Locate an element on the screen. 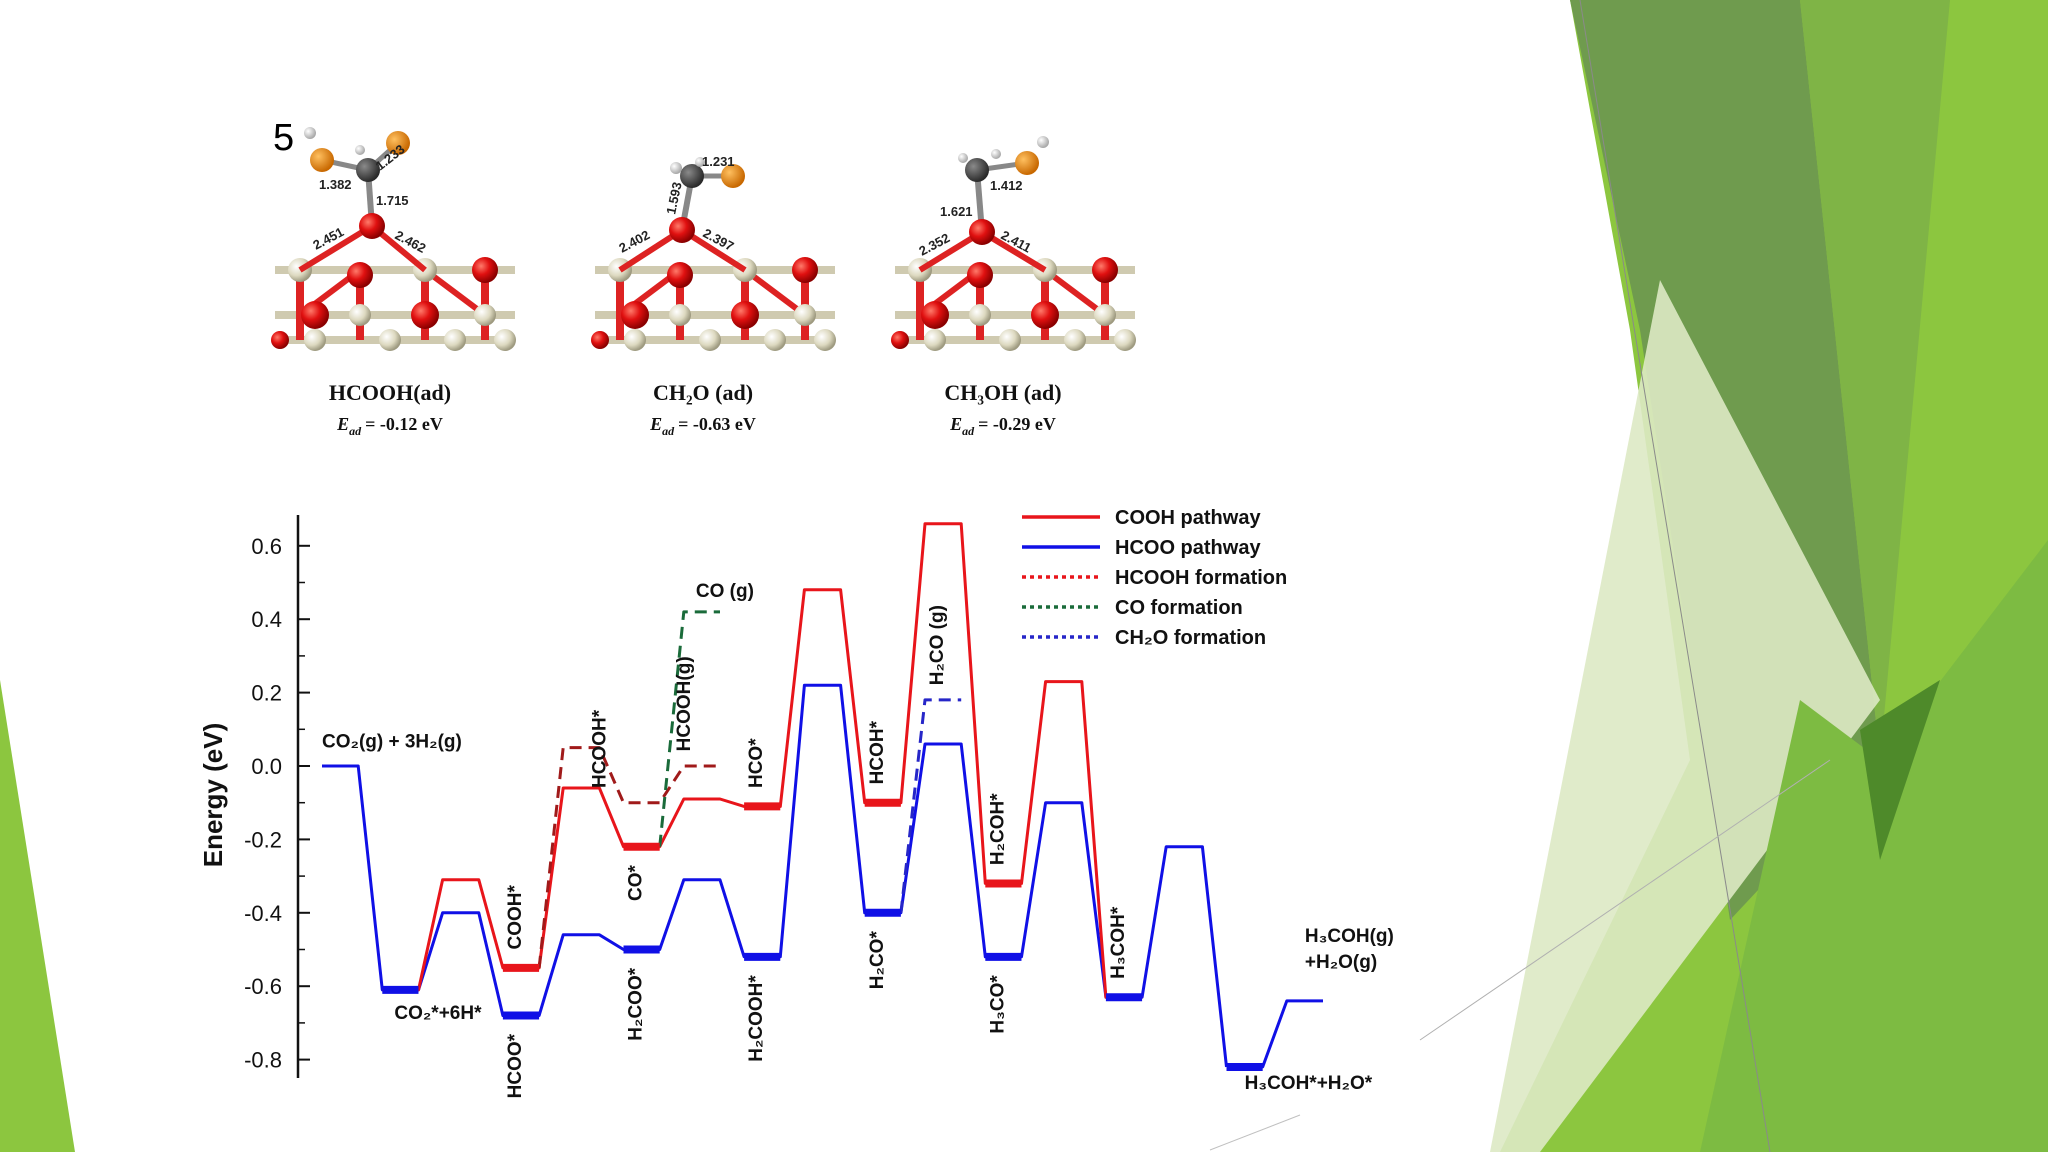 This screenshot has height=1152, width=2048. species-label: +H₂O(g) is located at coordinates (1341, 962).